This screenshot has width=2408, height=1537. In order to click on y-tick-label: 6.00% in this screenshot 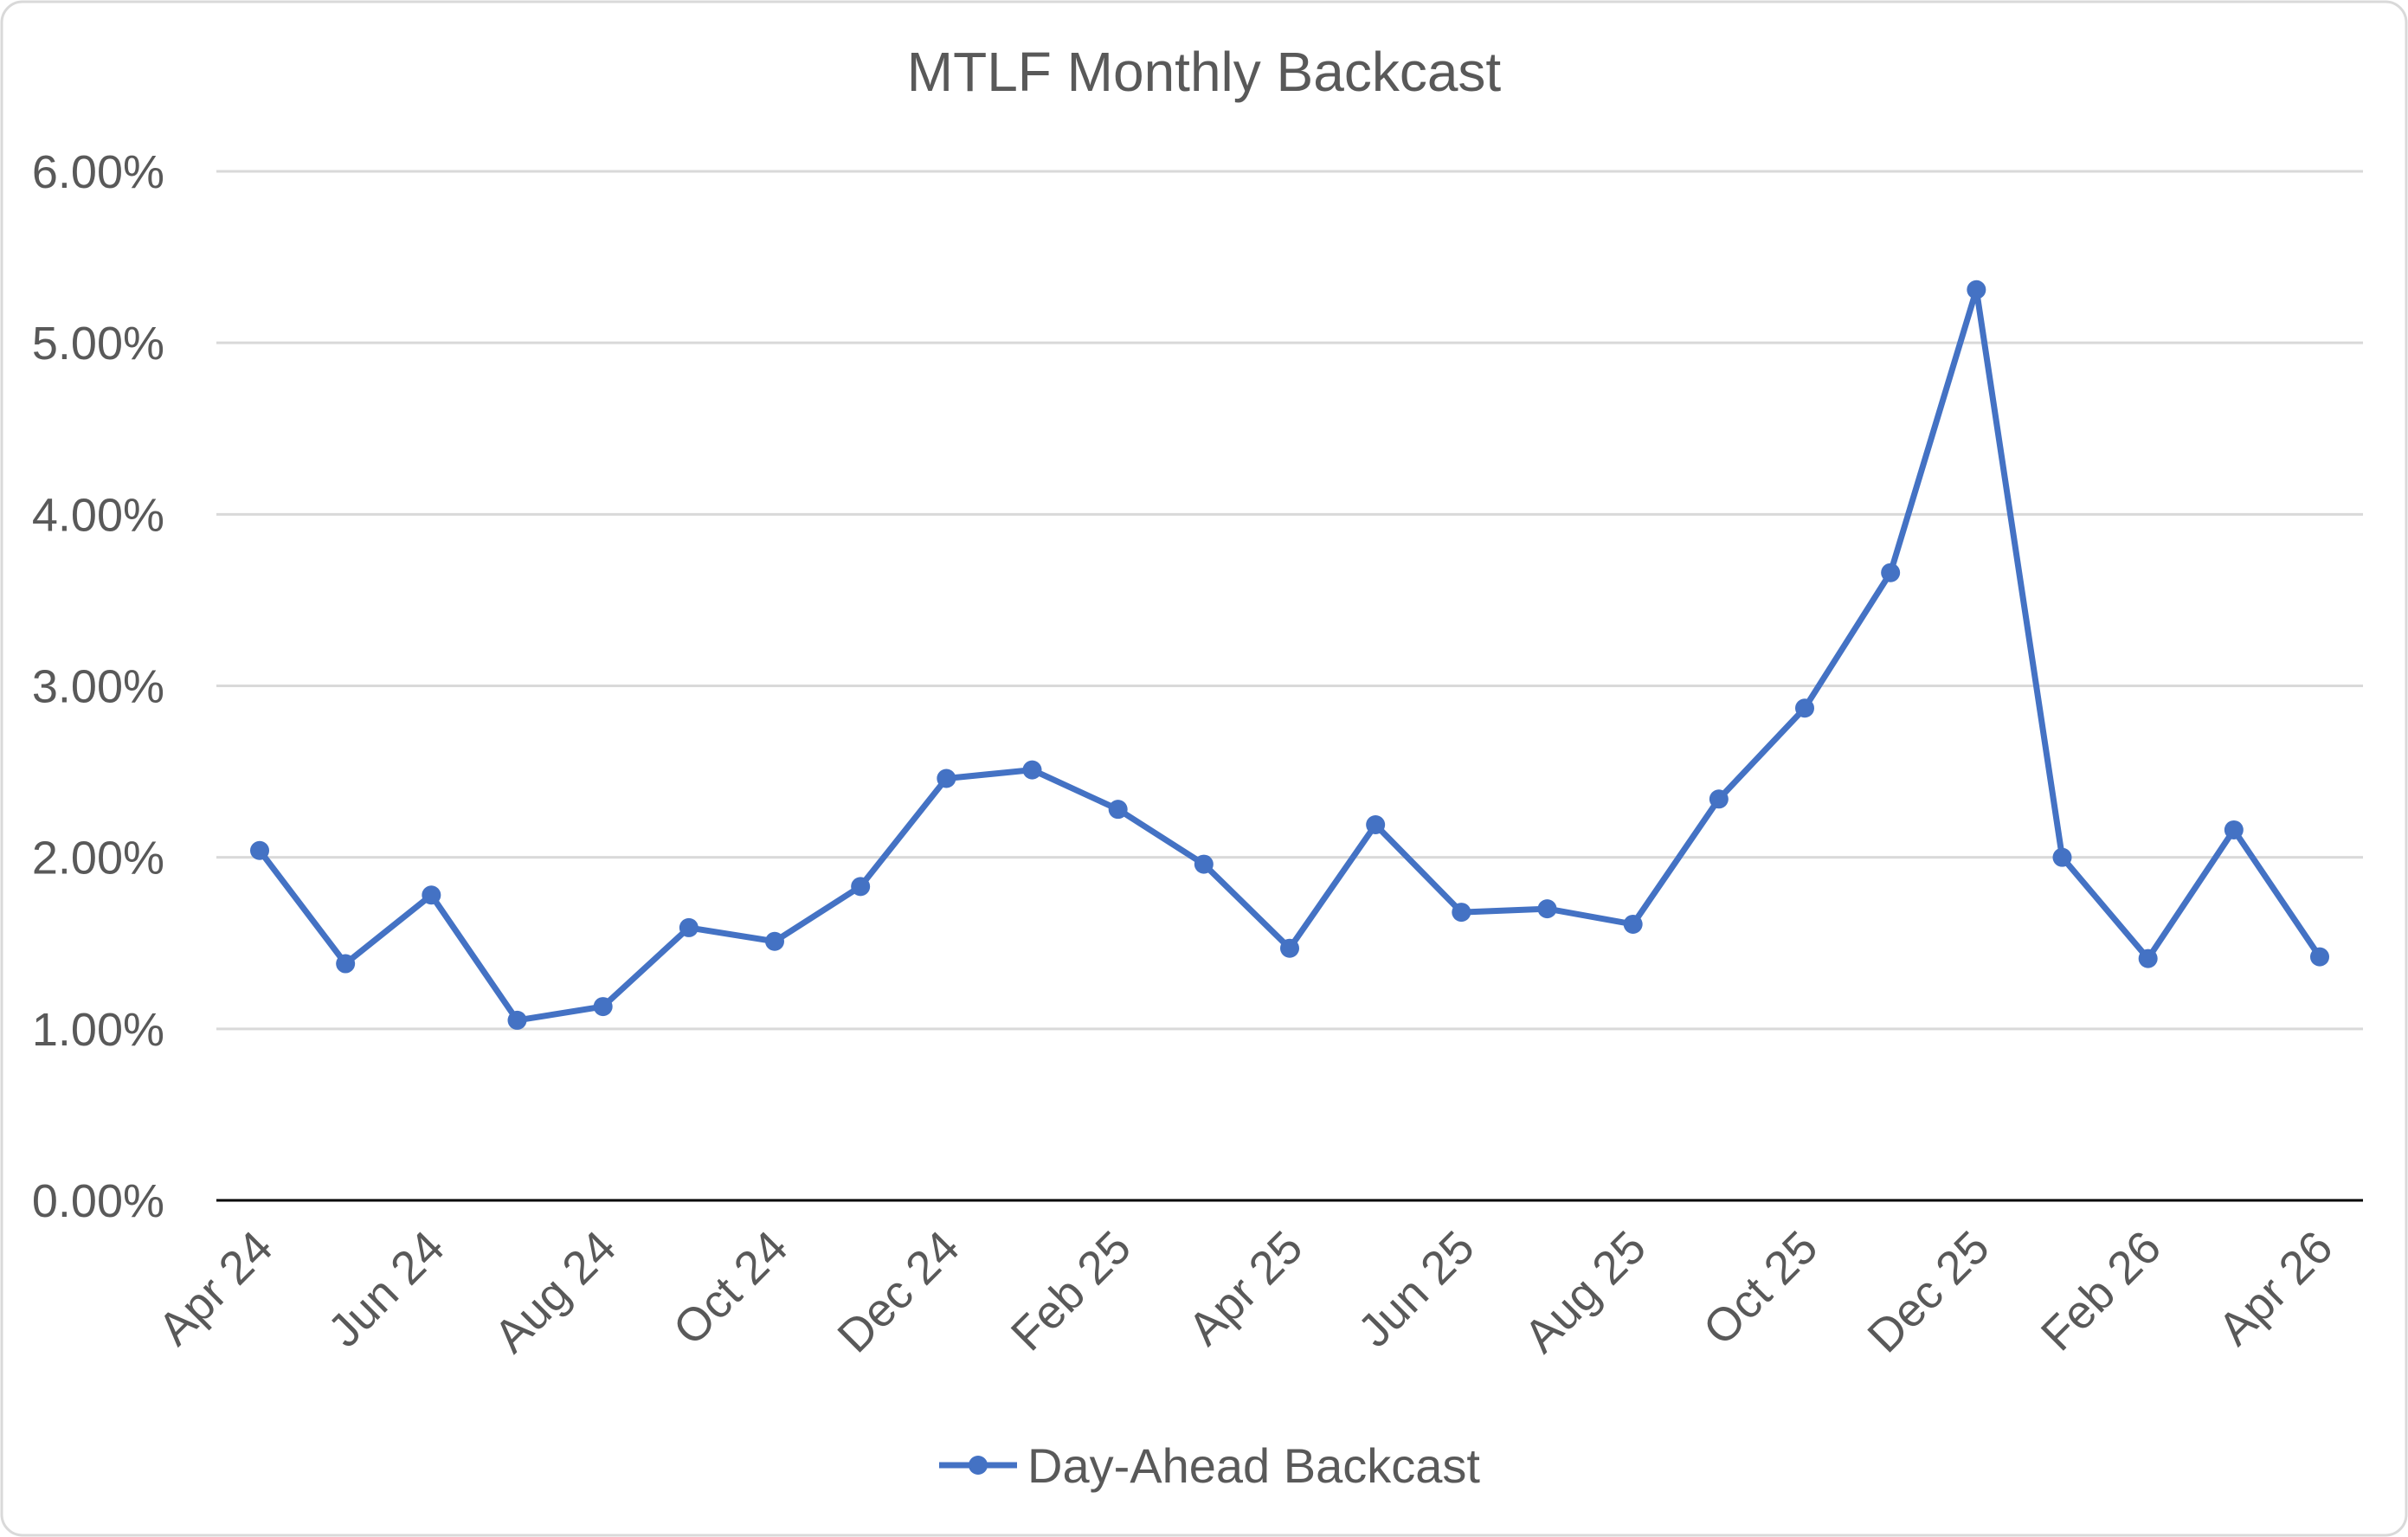, I will do `click(98, 172)`.